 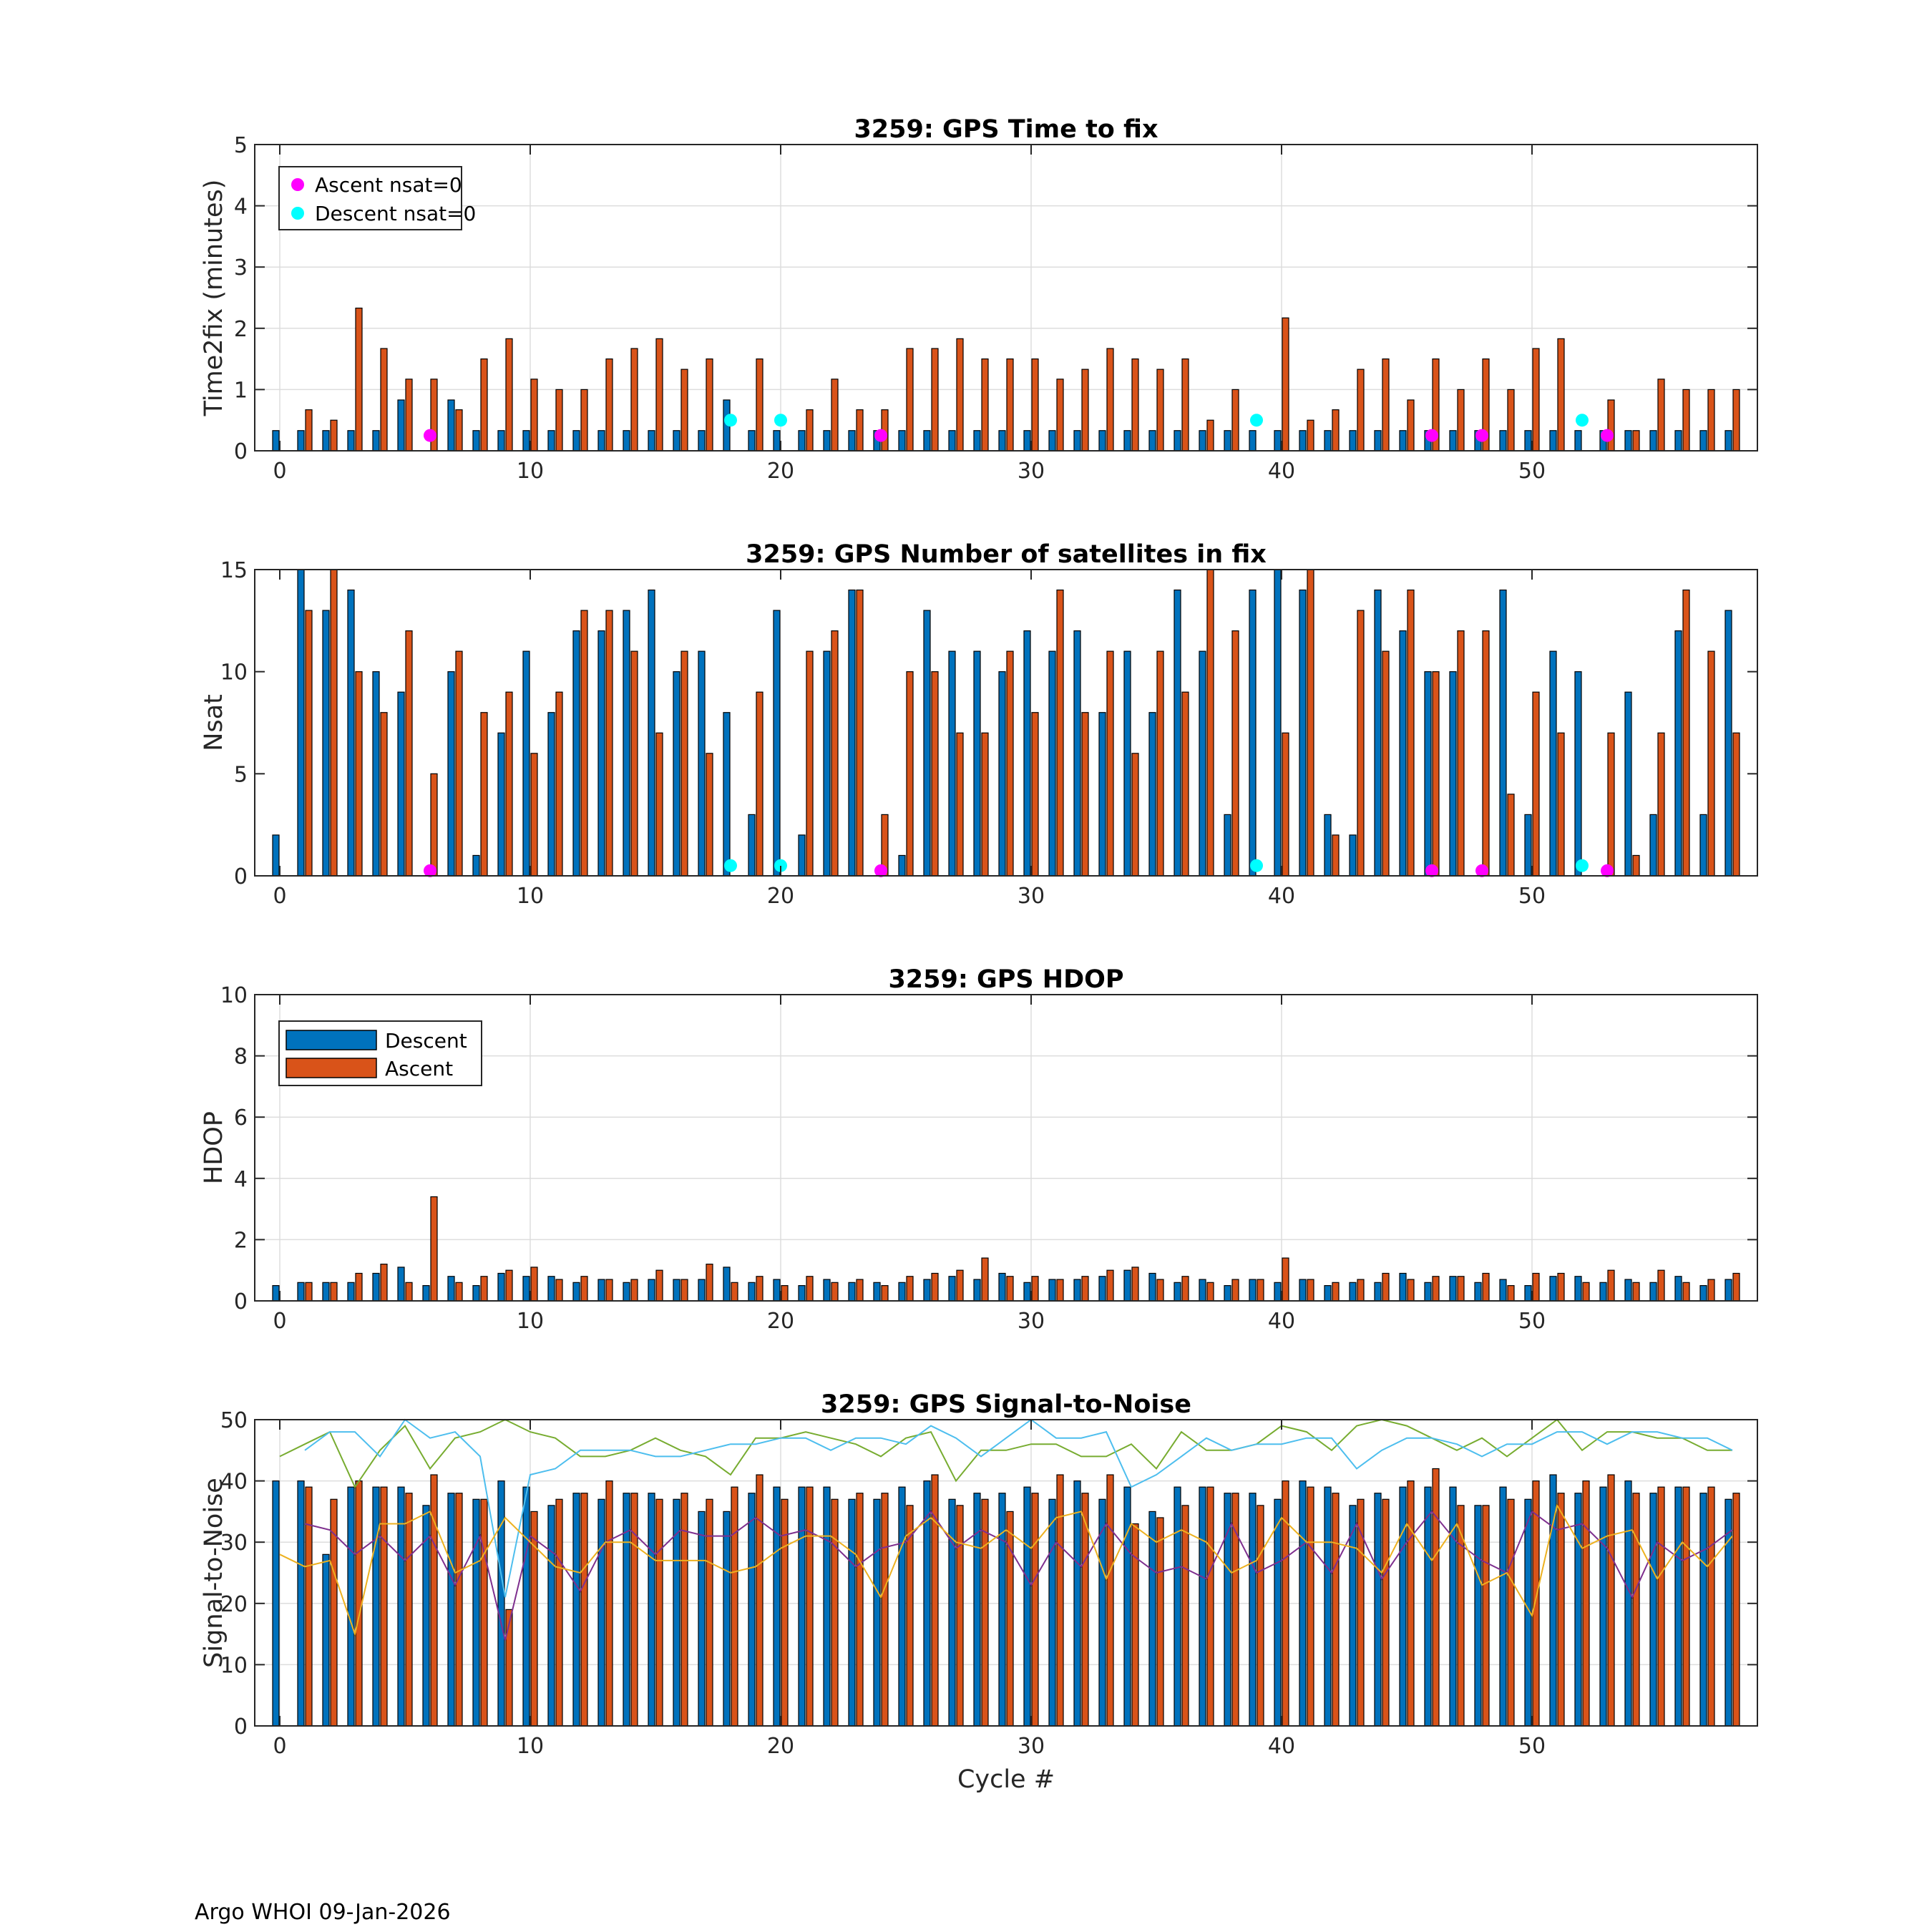 I want to click on chart-title: 3259: GPS Time to fix, so click(x=1006, y=129).